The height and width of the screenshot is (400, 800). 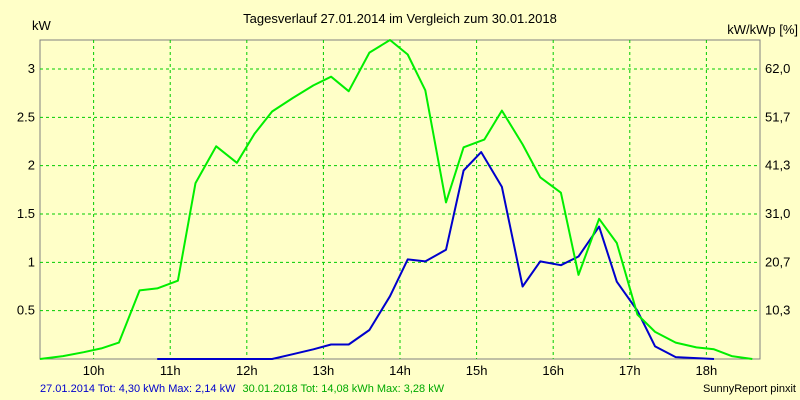 What do you see at coordinates (707, 370) in the screenshot?
I see `x-tick-label: 18h` at bounding box center [707, 370].